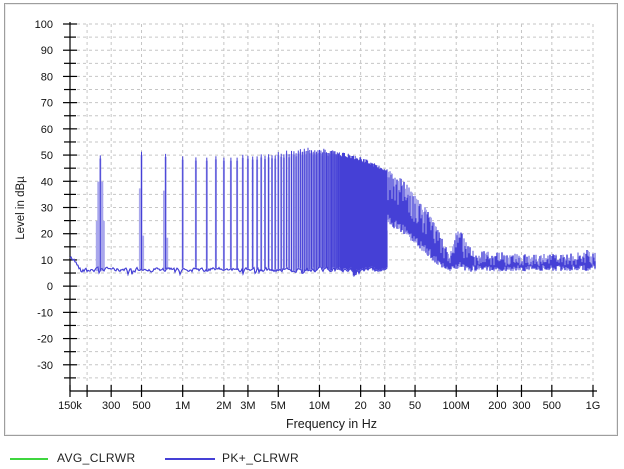 The image size is (624, 469). Describe the element at coordinates (261, 458) in the screenshot. I see `pk-trace-label: PK+_CLRWR` at that location.